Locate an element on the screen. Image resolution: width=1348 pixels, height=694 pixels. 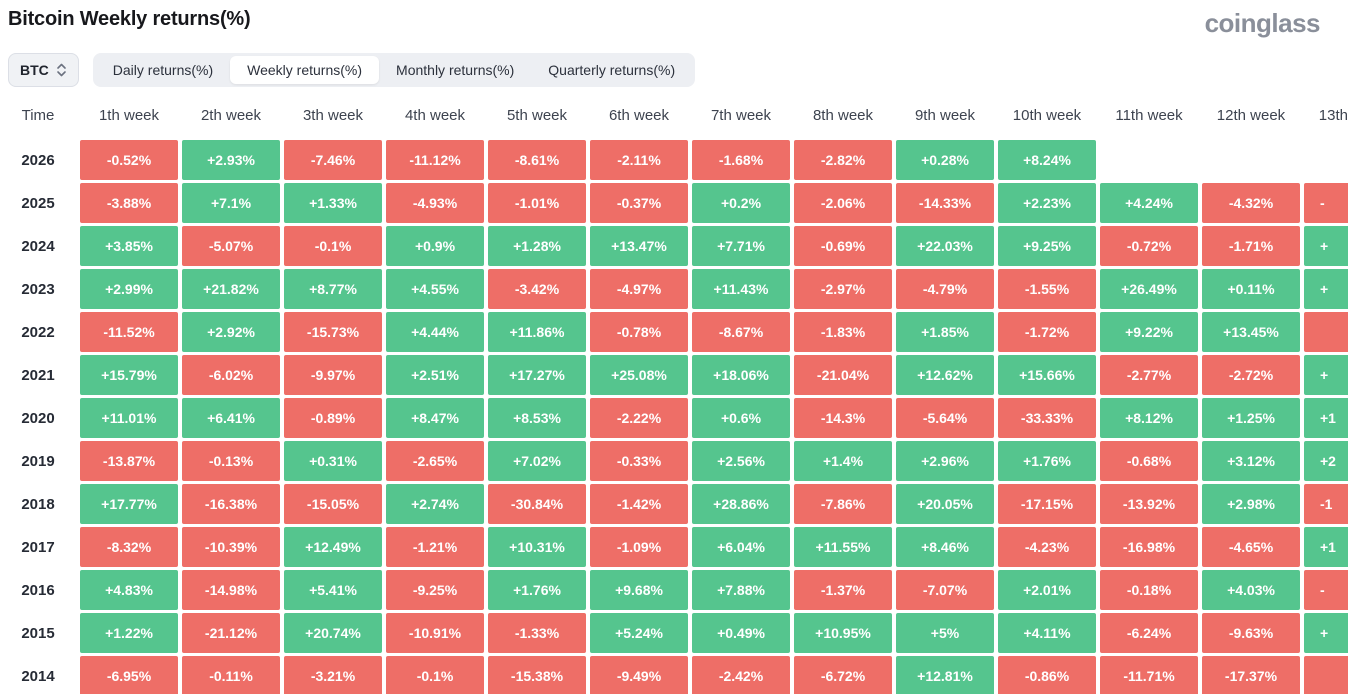
return-cell: +4.44% is located at coordinates (435, 332).